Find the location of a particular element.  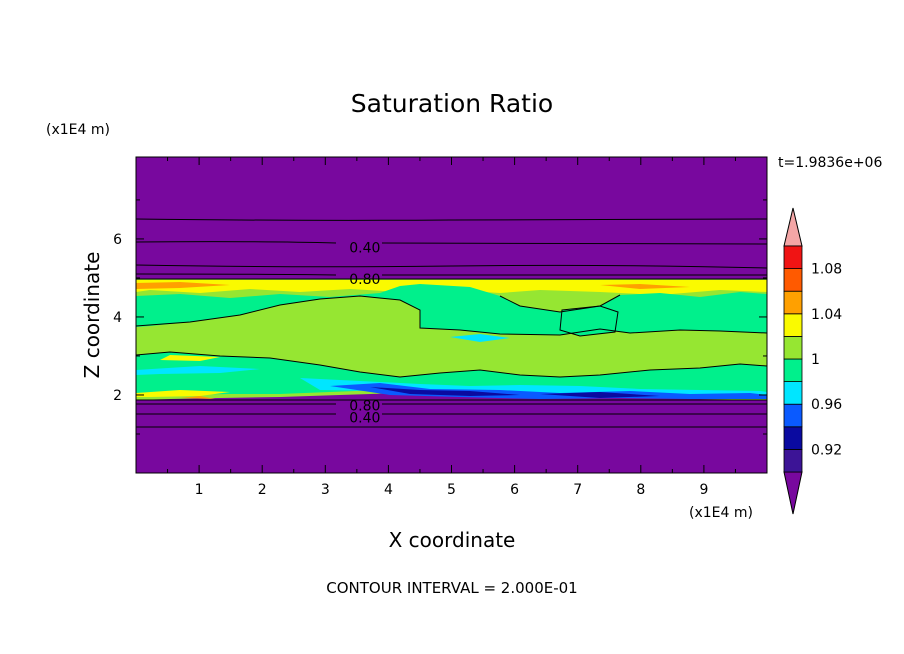

x-tick-label: 4 is located at coordinates (388, 490).